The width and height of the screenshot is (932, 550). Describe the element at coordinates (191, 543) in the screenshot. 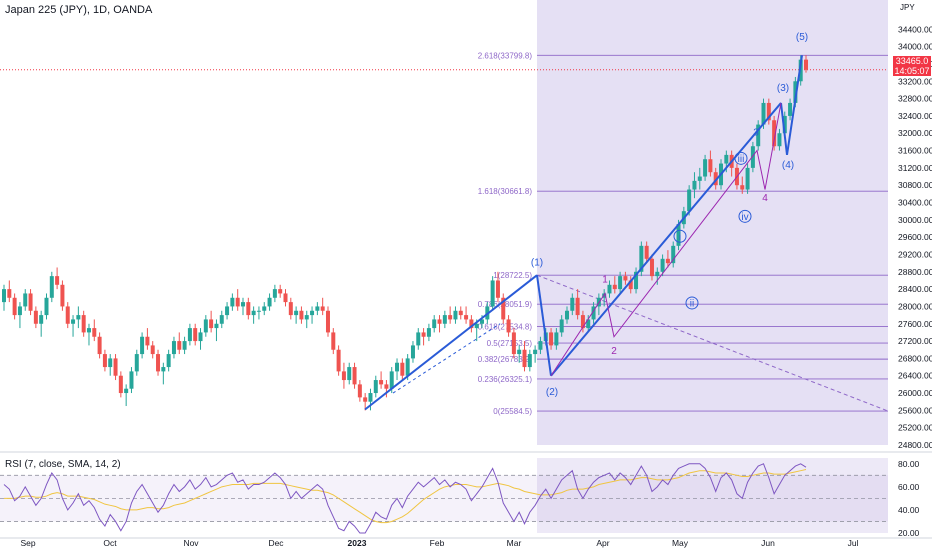

I see `time-axis-label: Nov` at that location.